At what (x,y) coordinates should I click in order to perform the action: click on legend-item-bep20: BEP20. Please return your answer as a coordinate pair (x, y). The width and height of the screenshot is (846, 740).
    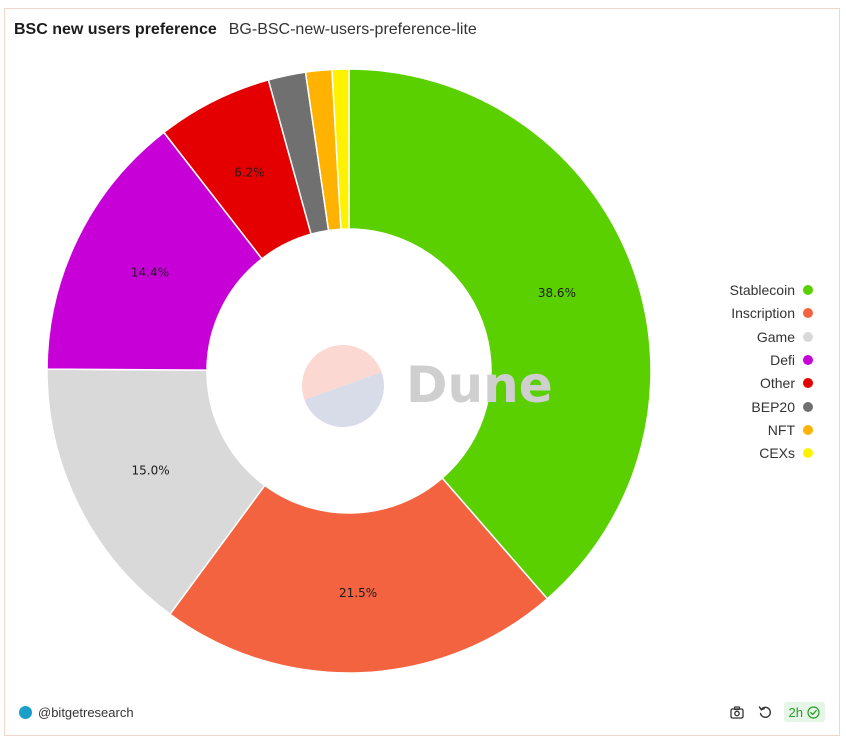
    Looking at the image, I should click on (782, 406).